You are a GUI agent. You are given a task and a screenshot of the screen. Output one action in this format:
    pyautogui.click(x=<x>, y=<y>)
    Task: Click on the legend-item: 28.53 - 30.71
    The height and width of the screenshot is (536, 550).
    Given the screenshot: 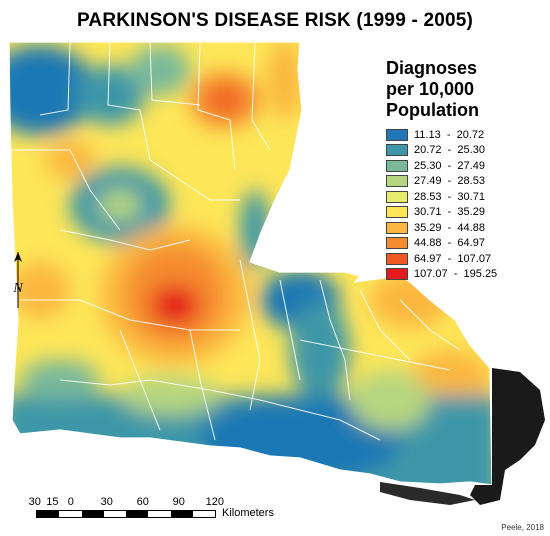 What is the action you would take?
    pyautogui.click(x=466, y=197)
    